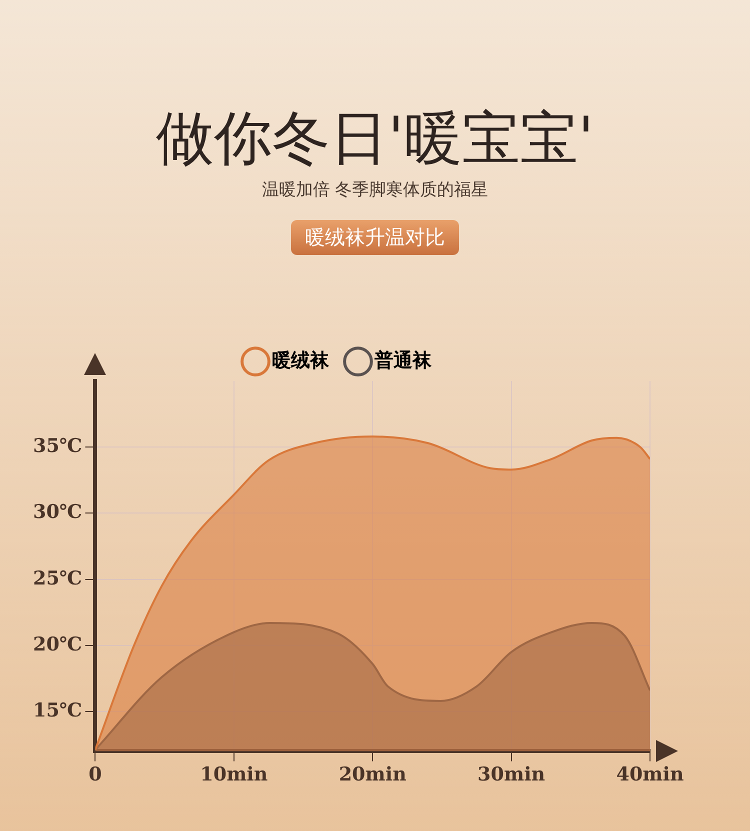  I want to click on y-tick-label: 20℃, so click(57, 644).